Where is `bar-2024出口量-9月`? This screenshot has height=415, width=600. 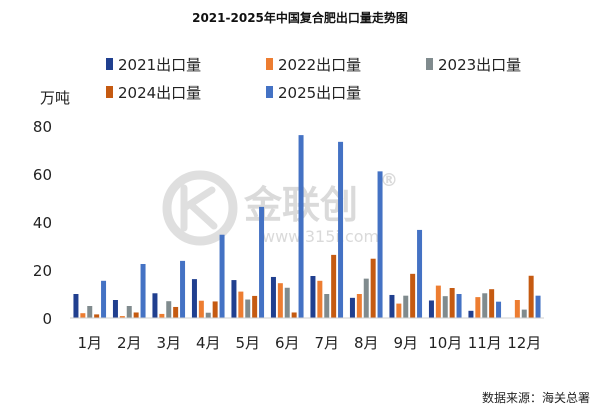 bar-2024出口量-9月 is located at coordinates (413, 295).